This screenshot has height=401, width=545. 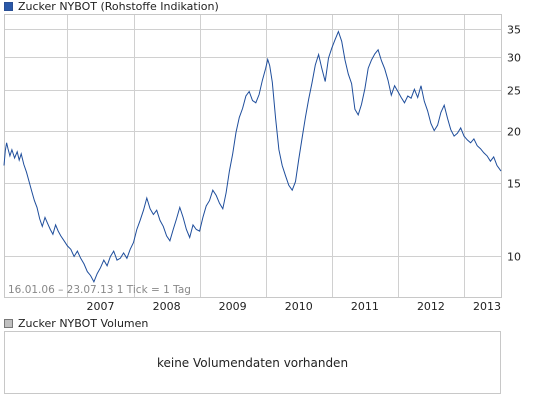 What do you see at coordinates (431, 306) in the screenshot?
I see `x-tick-label: 2012` at bounding box center [431, 306].